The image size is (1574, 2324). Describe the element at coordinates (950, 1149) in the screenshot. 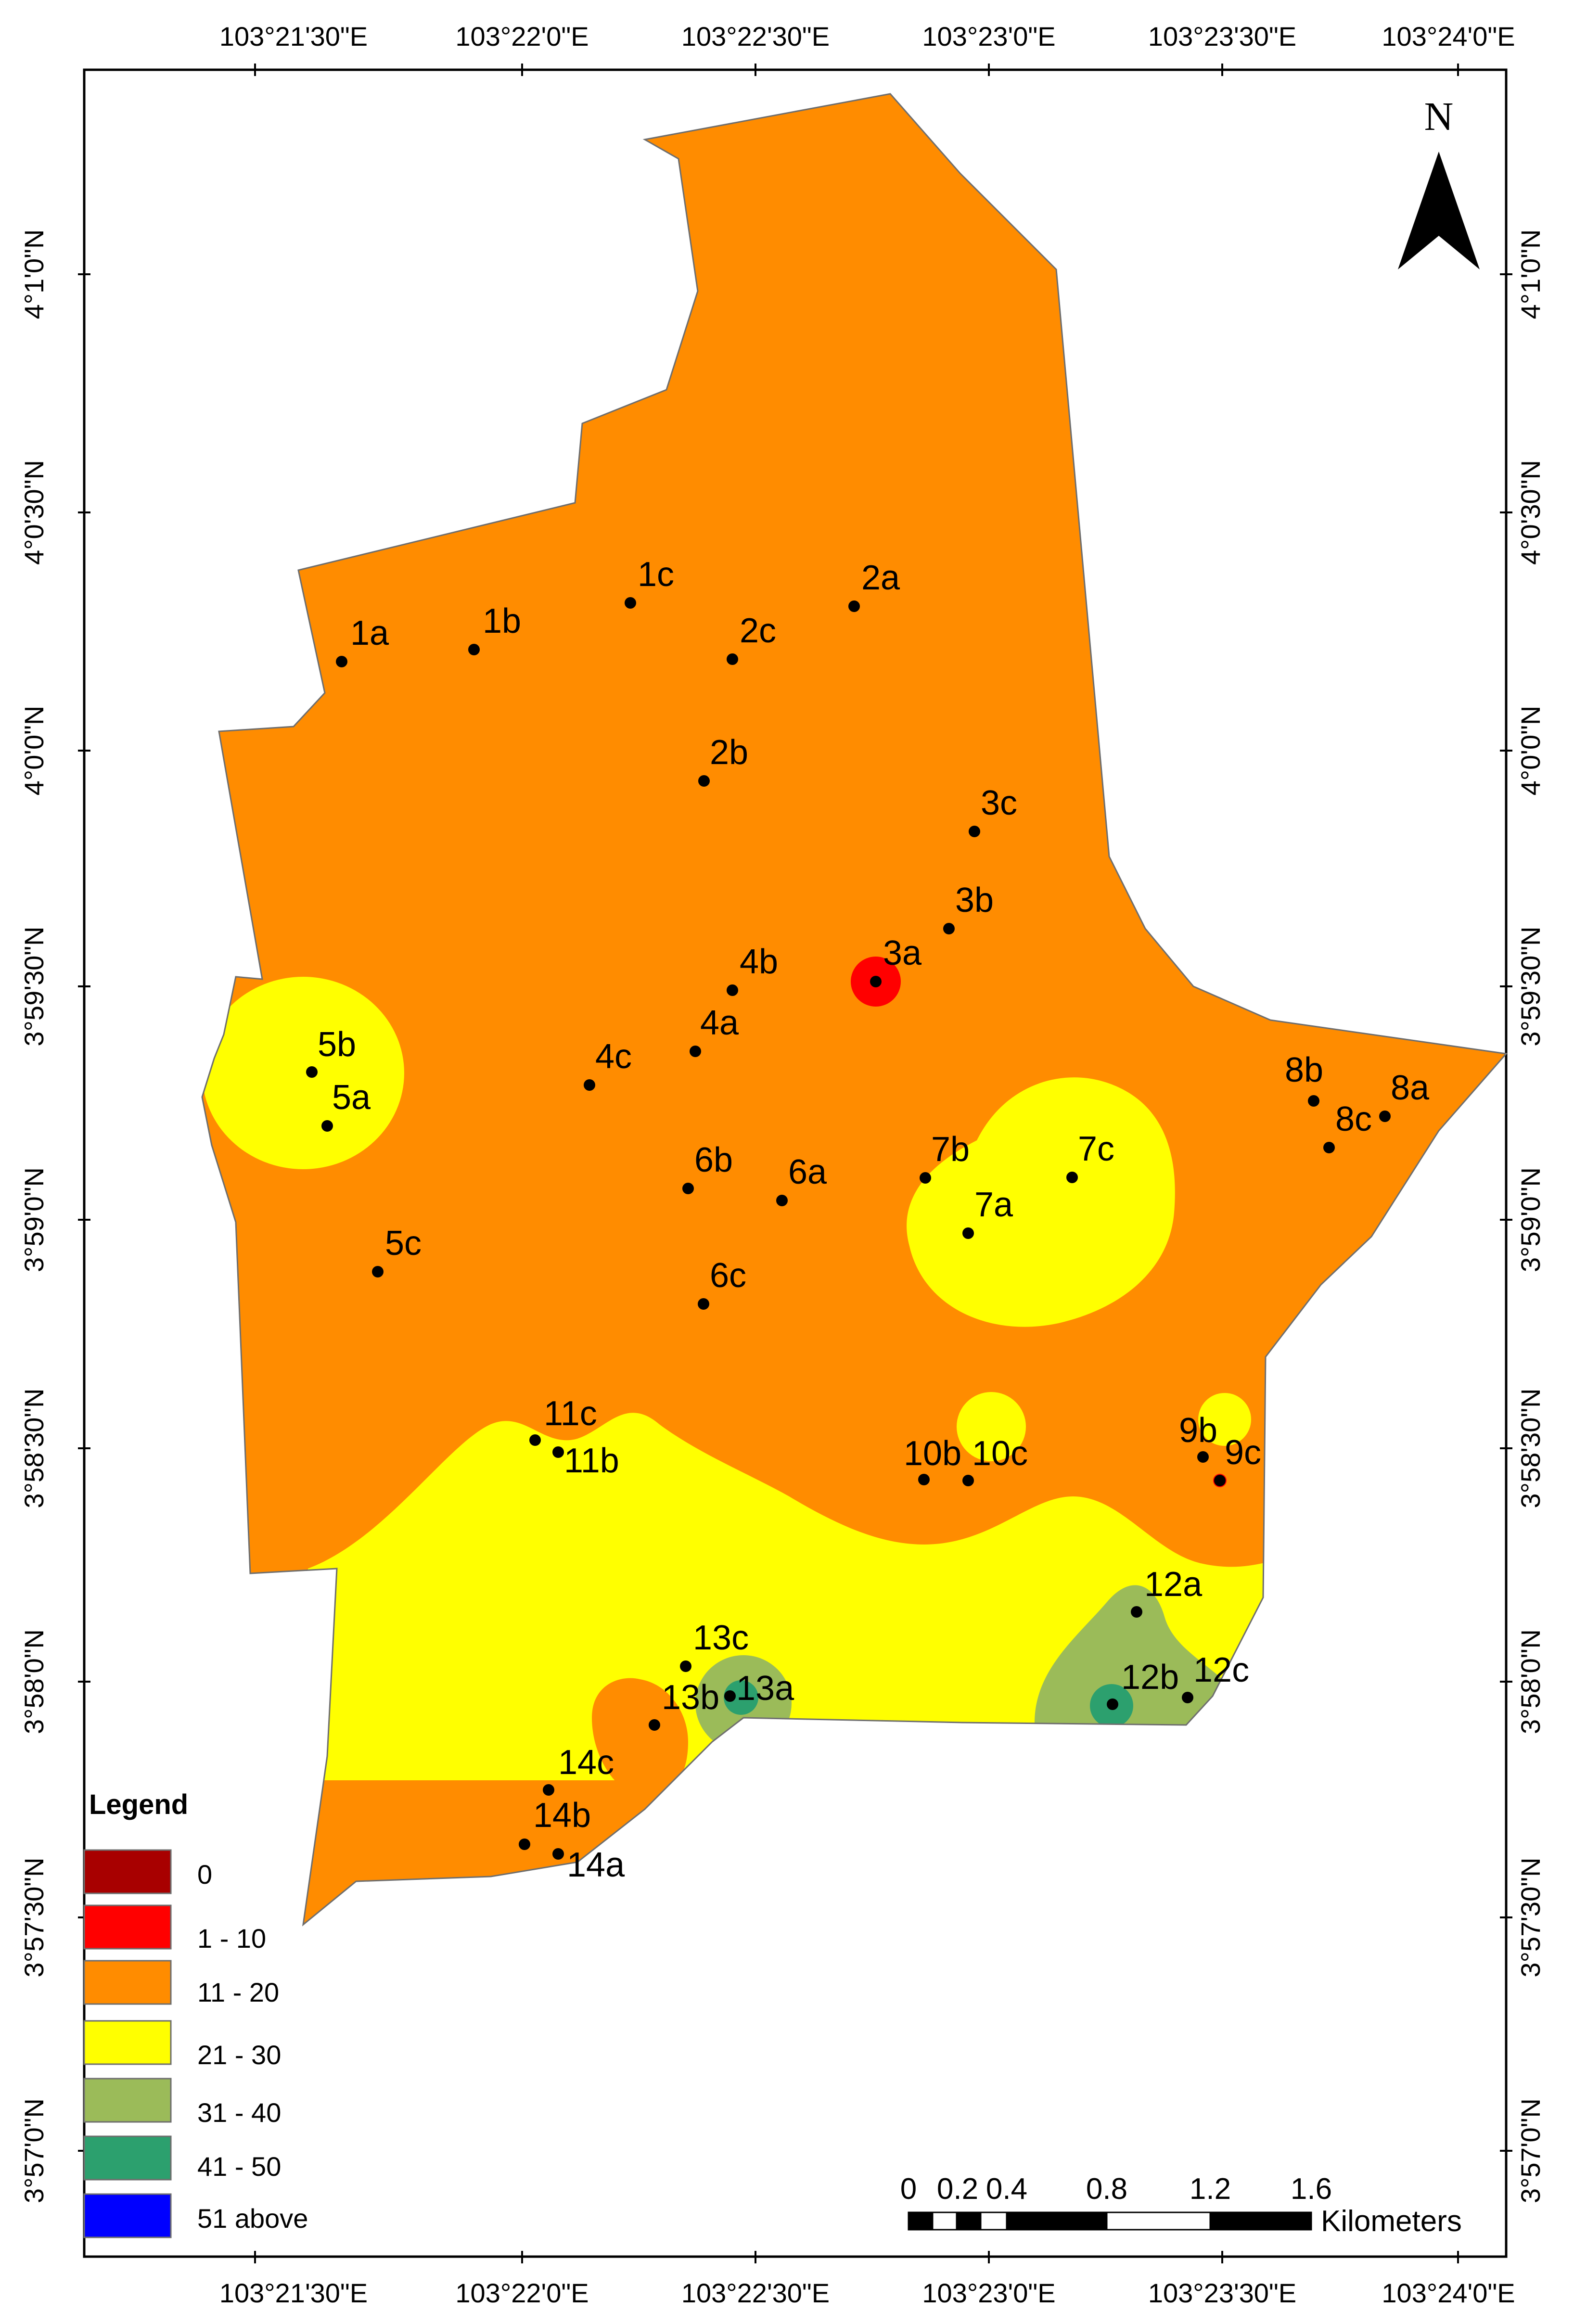

I see `point-label: 7b` at that location.